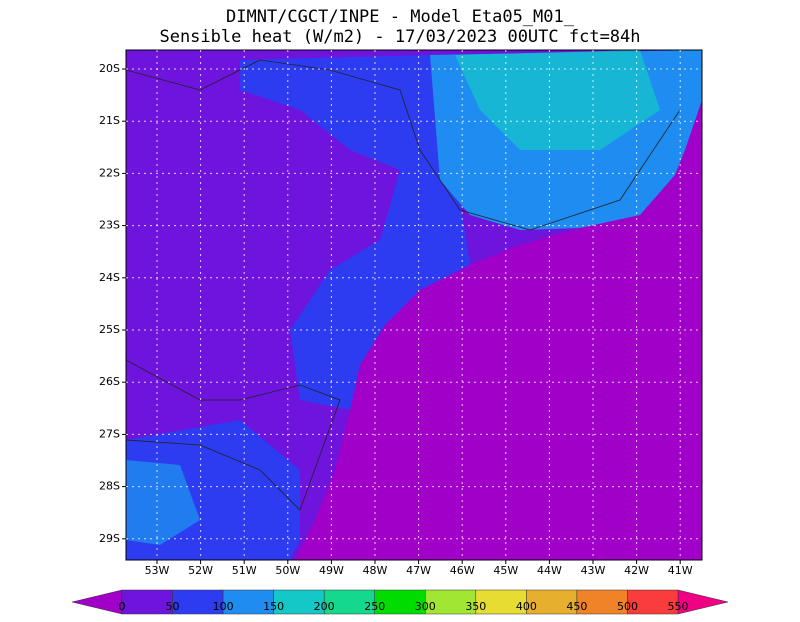 The height and width of the screenshot is (622, 800). What do you see at coordinates (505, 570) in the screenshot?
I see `longitude-label: 45W` at bounding box center [505, 570].